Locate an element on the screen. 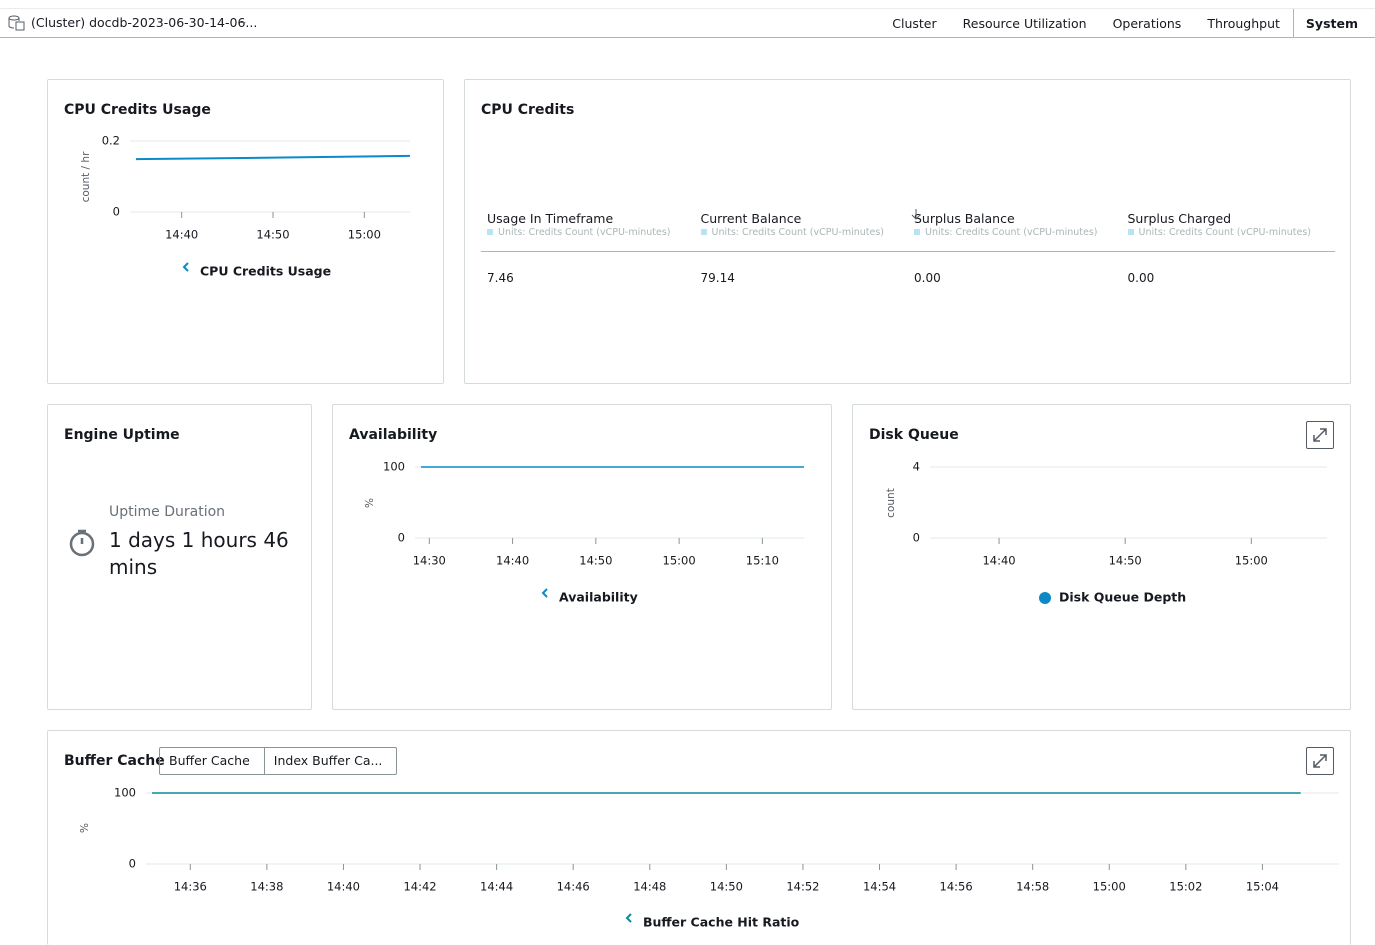 This screenshot has height=945, width=1375. segment-tab: Buffer Cache is located at coordinates (209, 760).